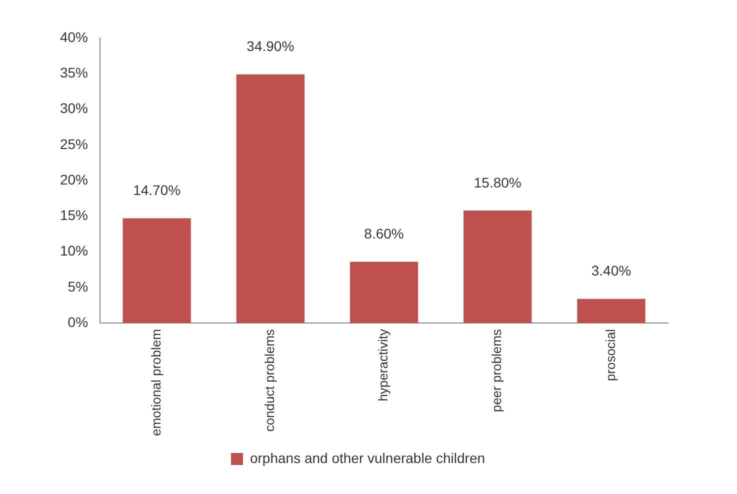  Describe the element at coordinates (498, 182) in the screenshot. I see `data-label: 15.80%` at that location.